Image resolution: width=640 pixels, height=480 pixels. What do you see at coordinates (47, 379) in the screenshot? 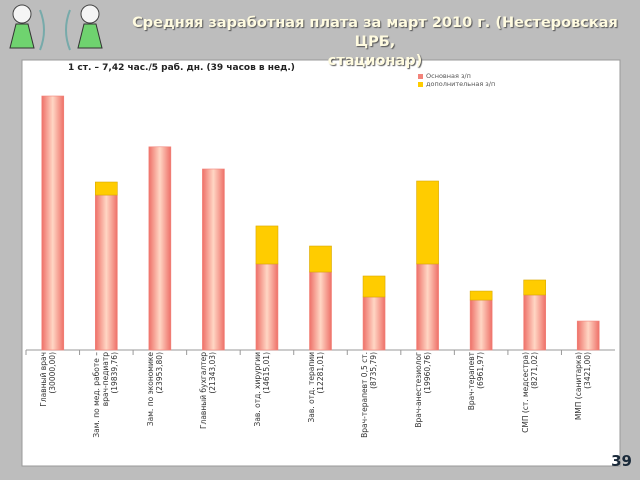
I see `x-tick-label: Главный врач (30000,00)` at bounding box center [47, 379].